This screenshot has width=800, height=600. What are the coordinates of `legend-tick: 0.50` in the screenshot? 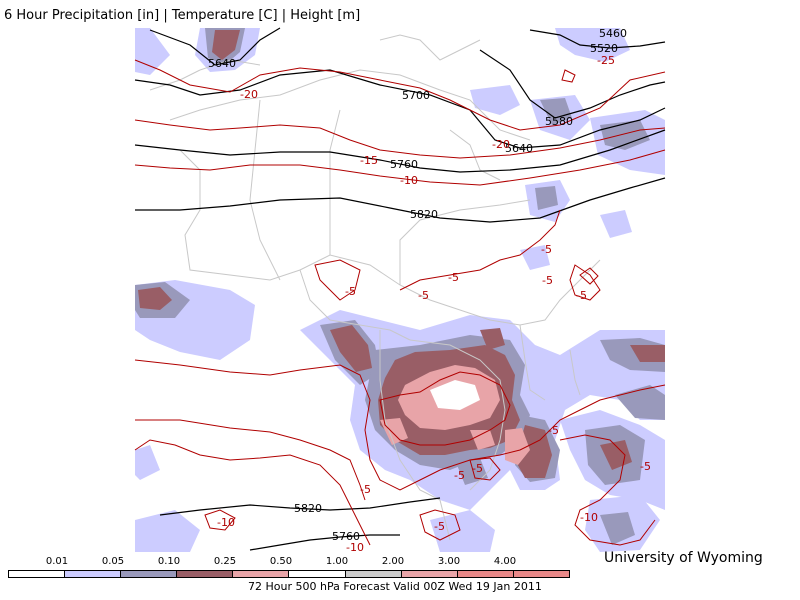 It's located at (281, 561).